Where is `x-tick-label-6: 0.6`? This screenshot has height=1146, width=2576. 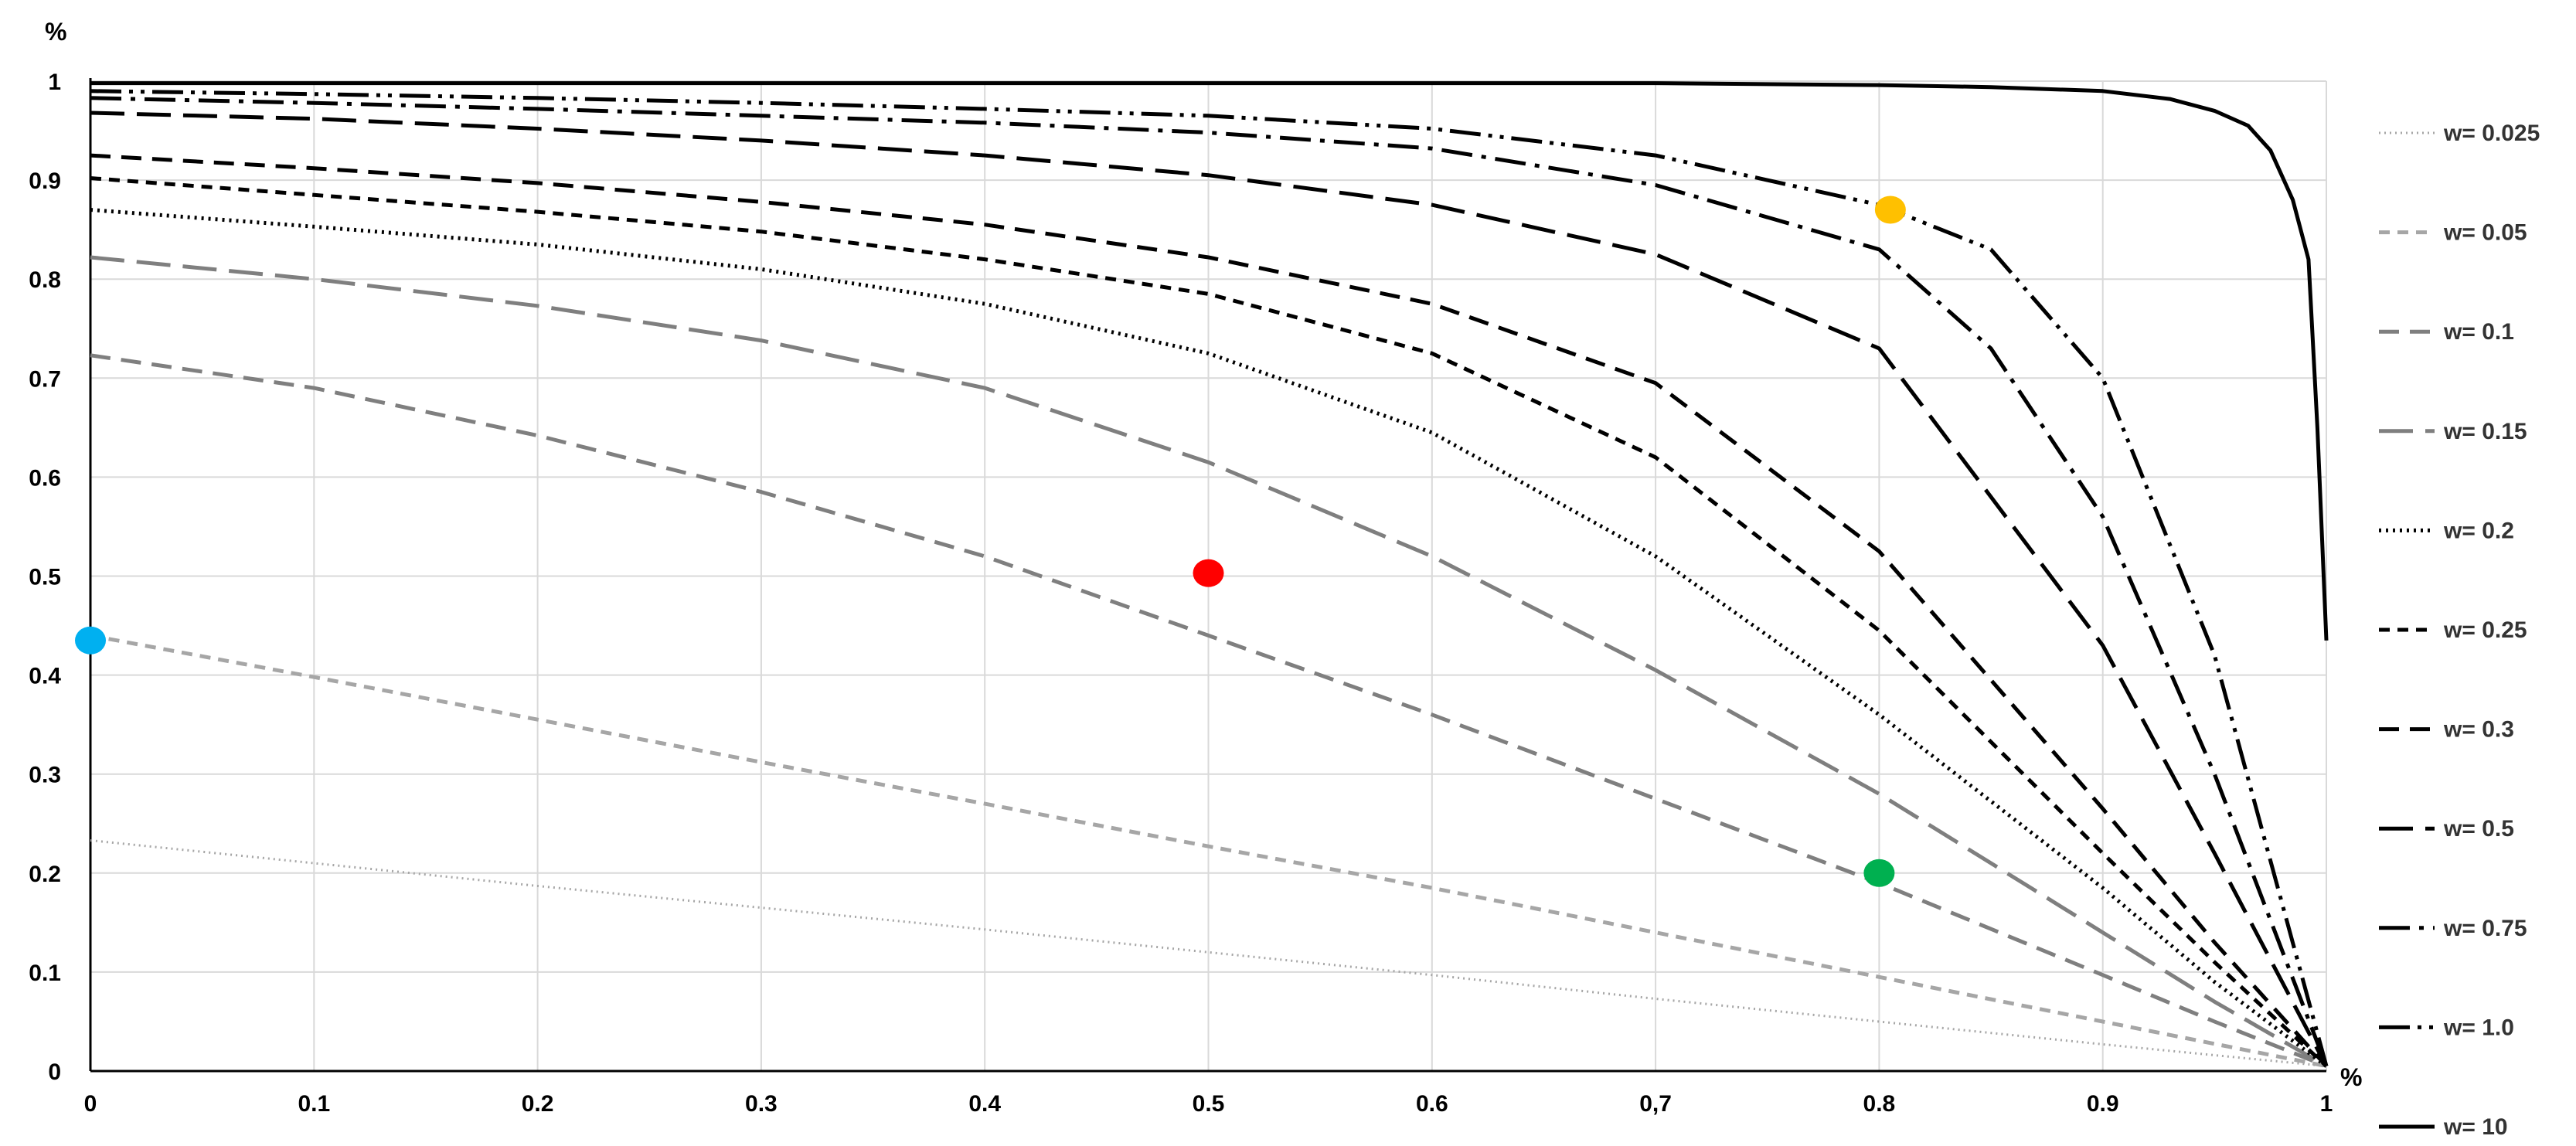 x-tick-label-6: 0.6 is located at coordinates (1432, 1104).